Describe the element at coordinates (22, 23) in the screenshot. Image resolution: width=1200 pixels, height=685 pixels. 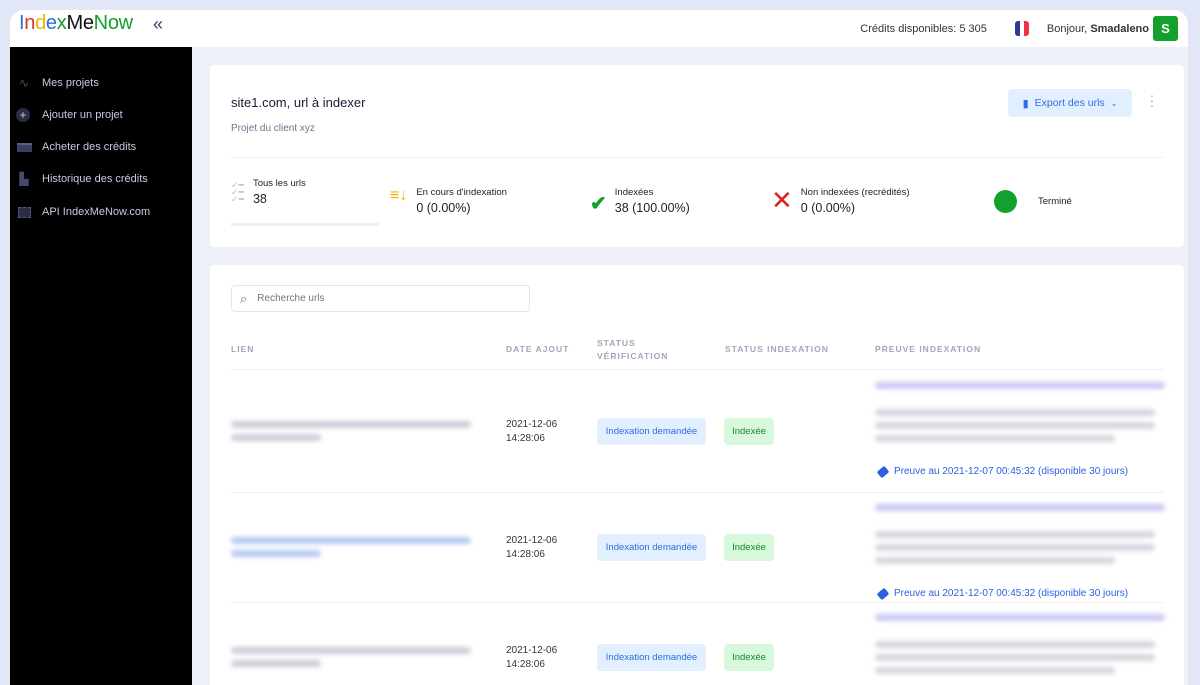
I see `logo-letter: I` at that location.